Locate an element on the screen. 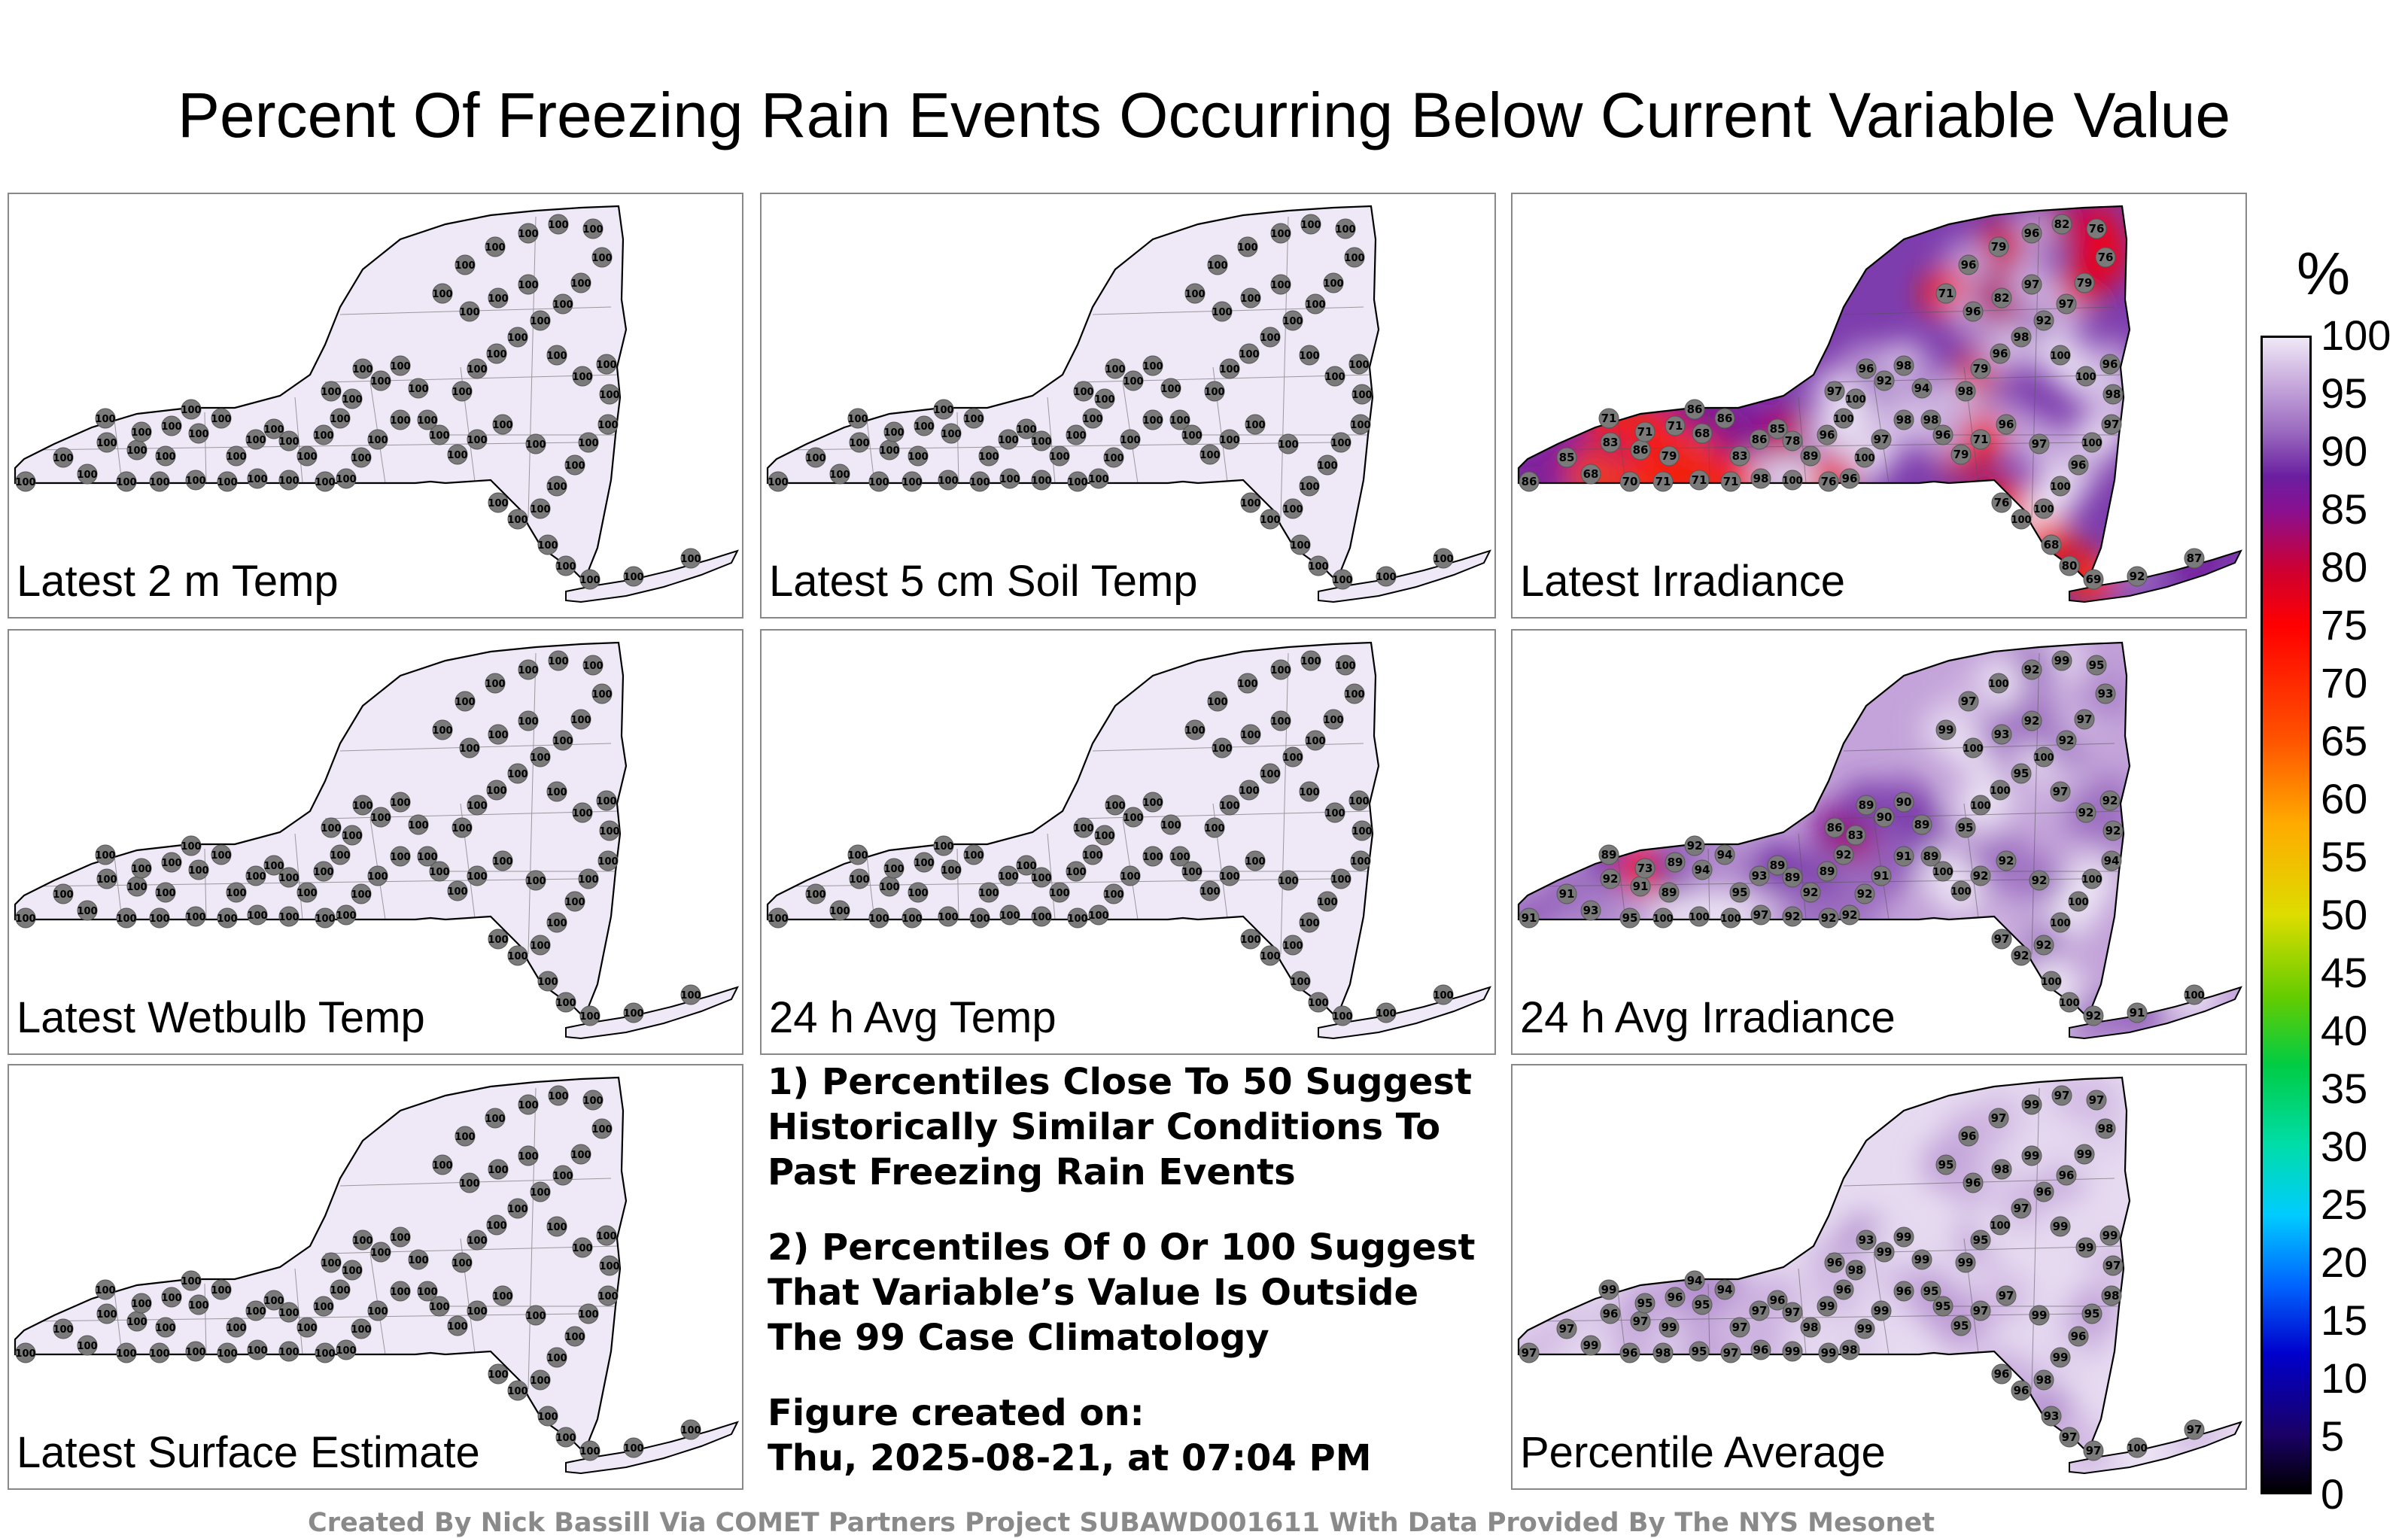  colorbar-tick-label: 5 is located at coordinates (2333, 1436).